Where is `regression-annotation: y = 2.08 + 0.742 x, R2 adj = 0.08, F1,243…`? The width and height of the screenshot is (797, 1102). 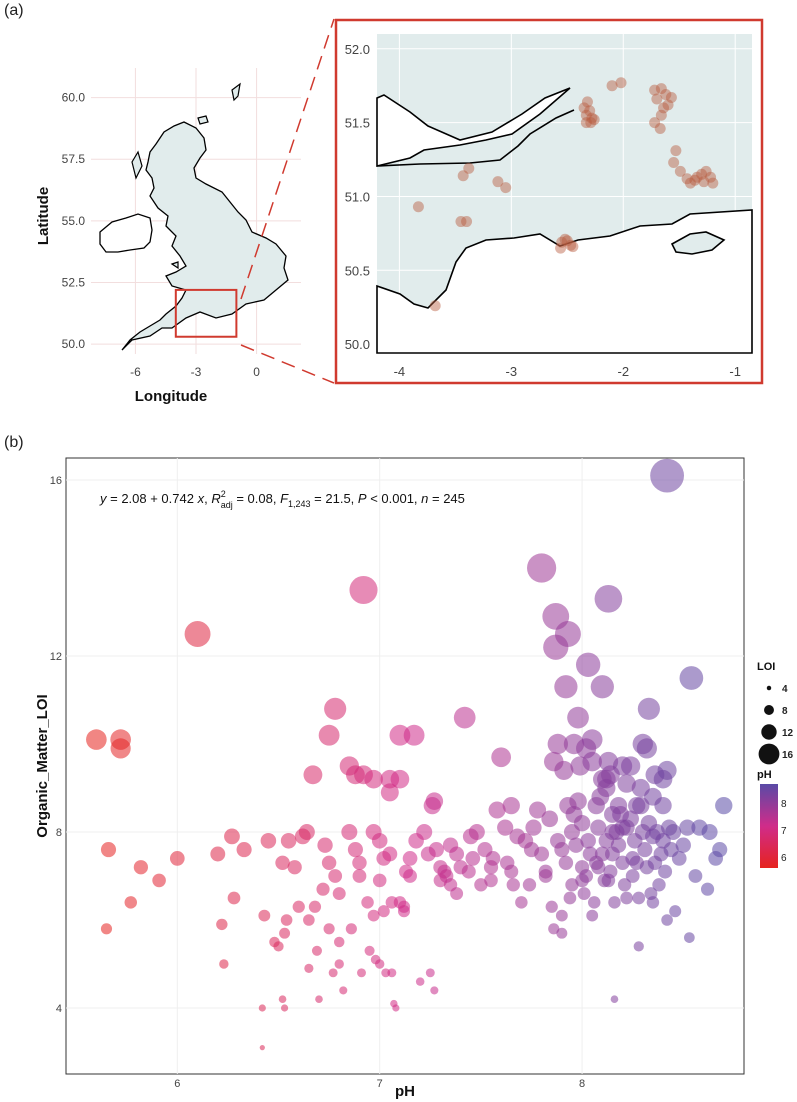
regression-annotation: y = 2.08 + 0.742 x, R2 adj = 0.08, F1,243… is located at coordinates (282, 499).